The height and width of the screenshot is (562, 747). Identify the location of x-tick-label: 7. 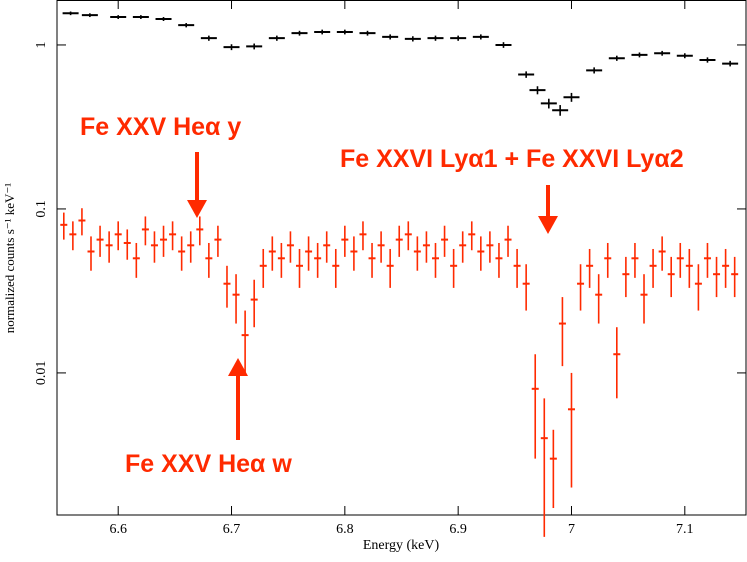
(571, 529).